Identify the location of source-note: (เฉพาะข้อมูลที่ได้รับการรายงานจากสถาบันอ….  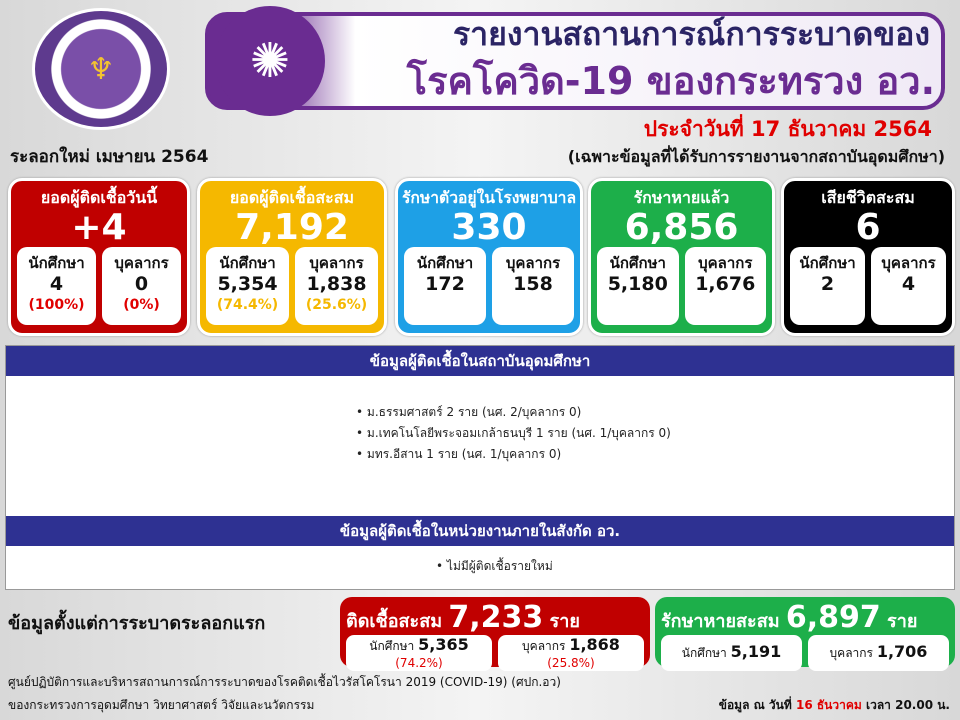
(756, 156).